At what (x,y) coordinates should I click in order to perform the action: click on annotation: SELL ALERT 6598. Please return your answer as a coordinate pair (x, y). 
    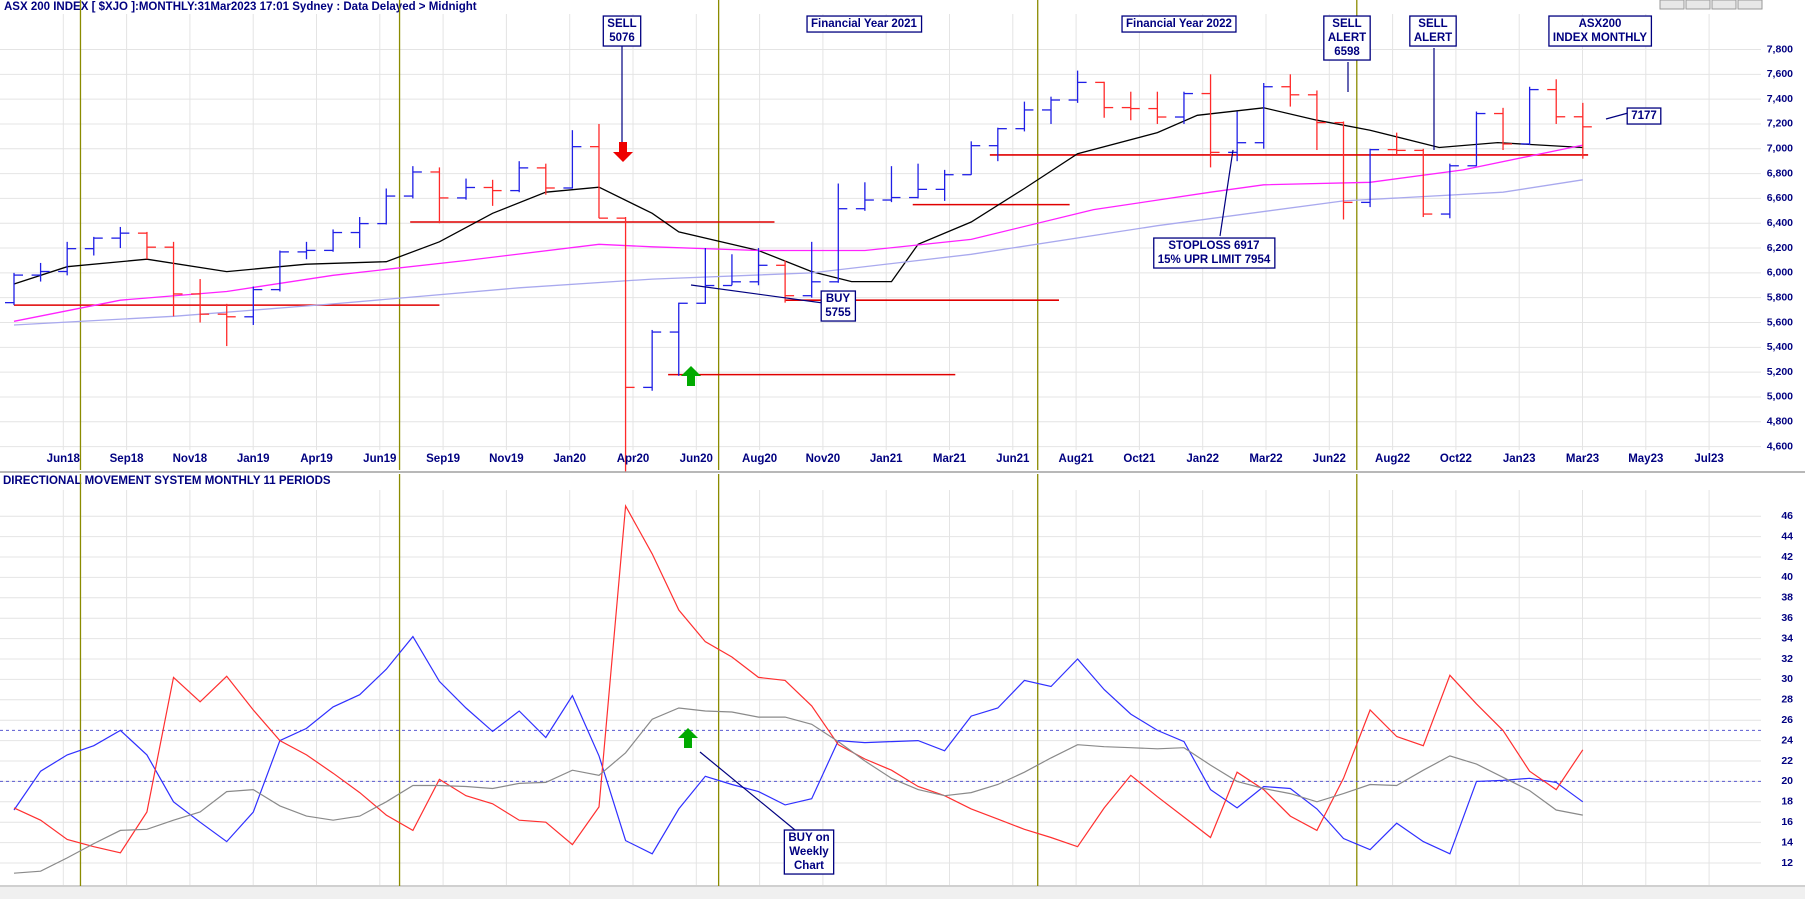
    Looking at the image, I should click on (1347, 38).